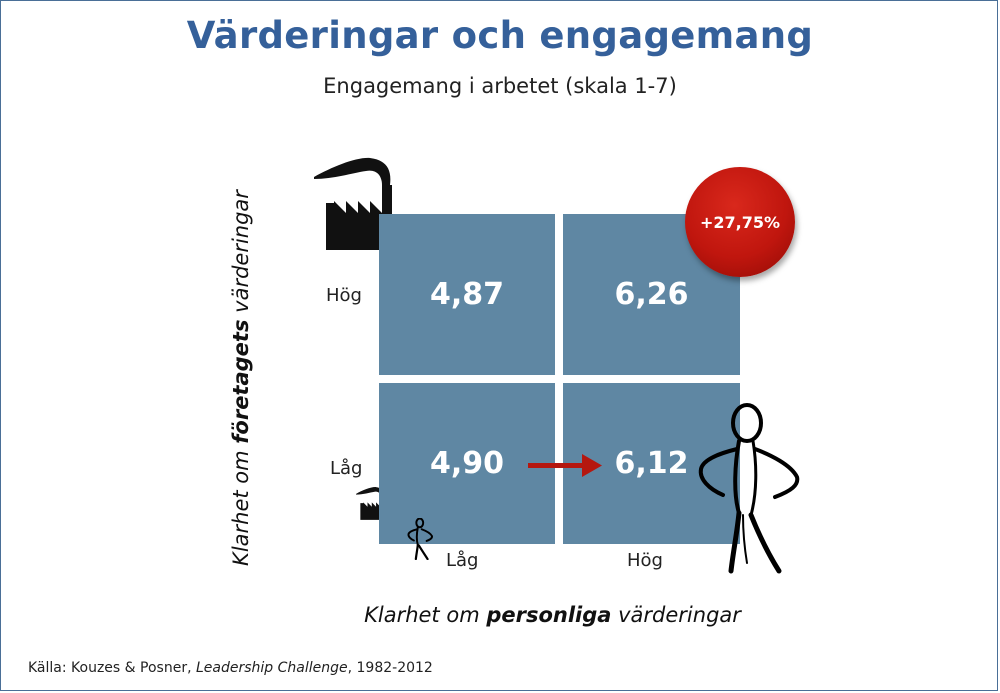  I want to click on cell-low-company-high-personal: 6,12, so click(651, 463).